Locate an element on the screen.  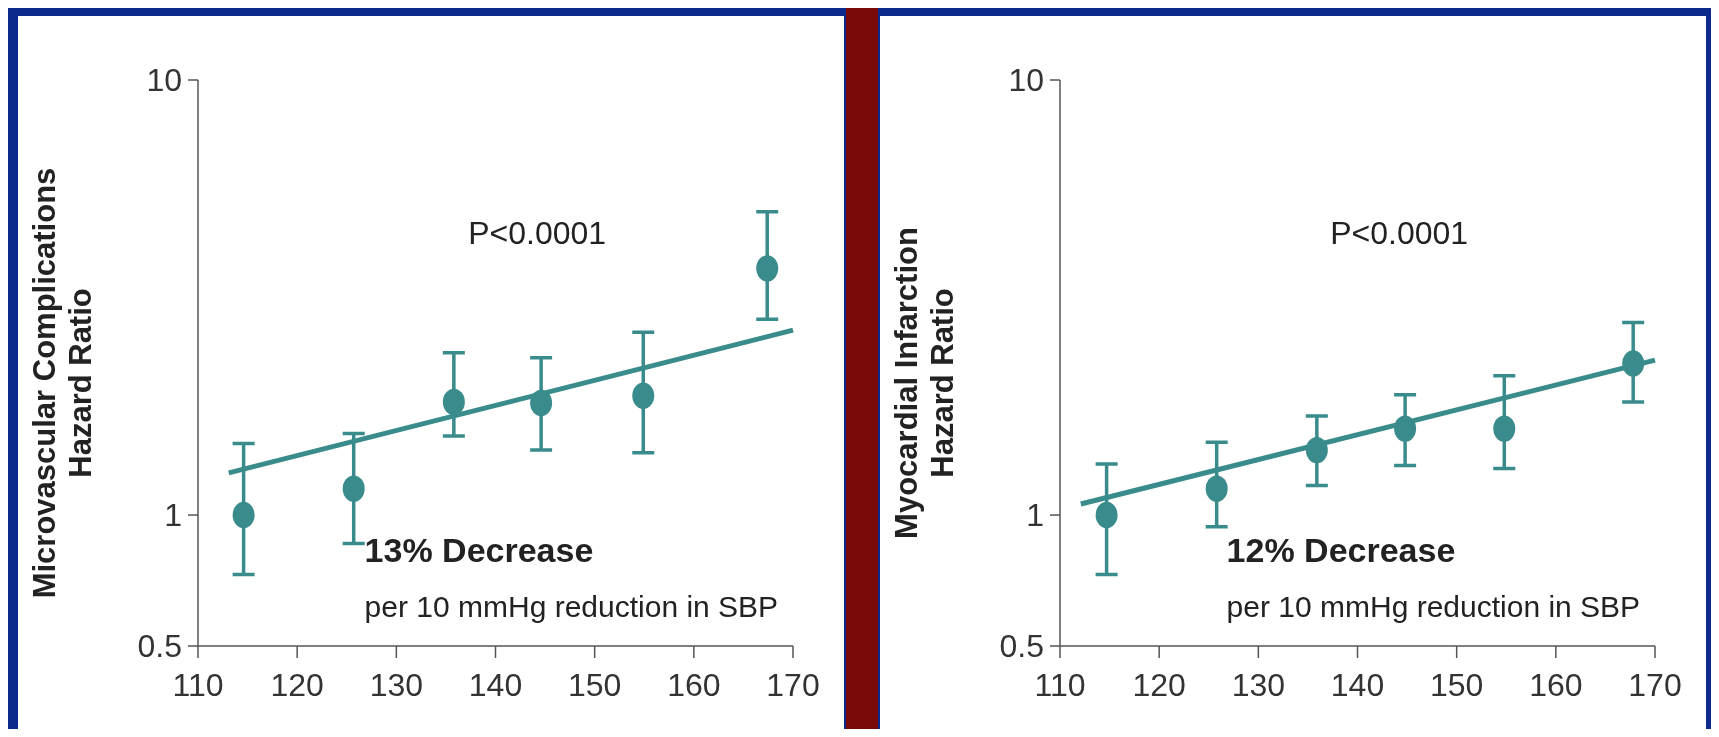
y-axis-title: Myocardial Infarction Hazard Ratio is located at coordinates (924, 383).